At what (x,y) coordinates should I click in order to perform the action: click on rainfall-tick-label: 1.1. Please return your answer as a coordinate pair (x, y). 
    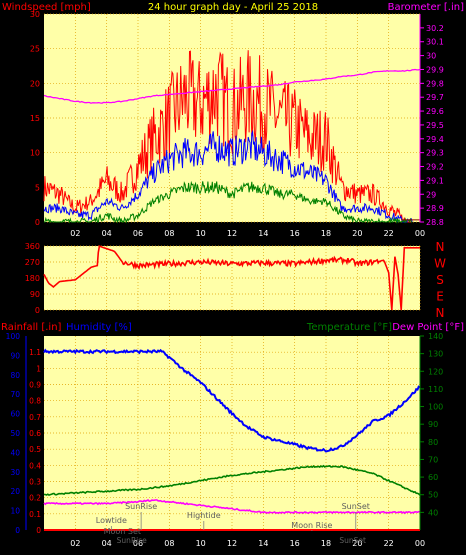
    Looking at the image, I should click on (35, 352).